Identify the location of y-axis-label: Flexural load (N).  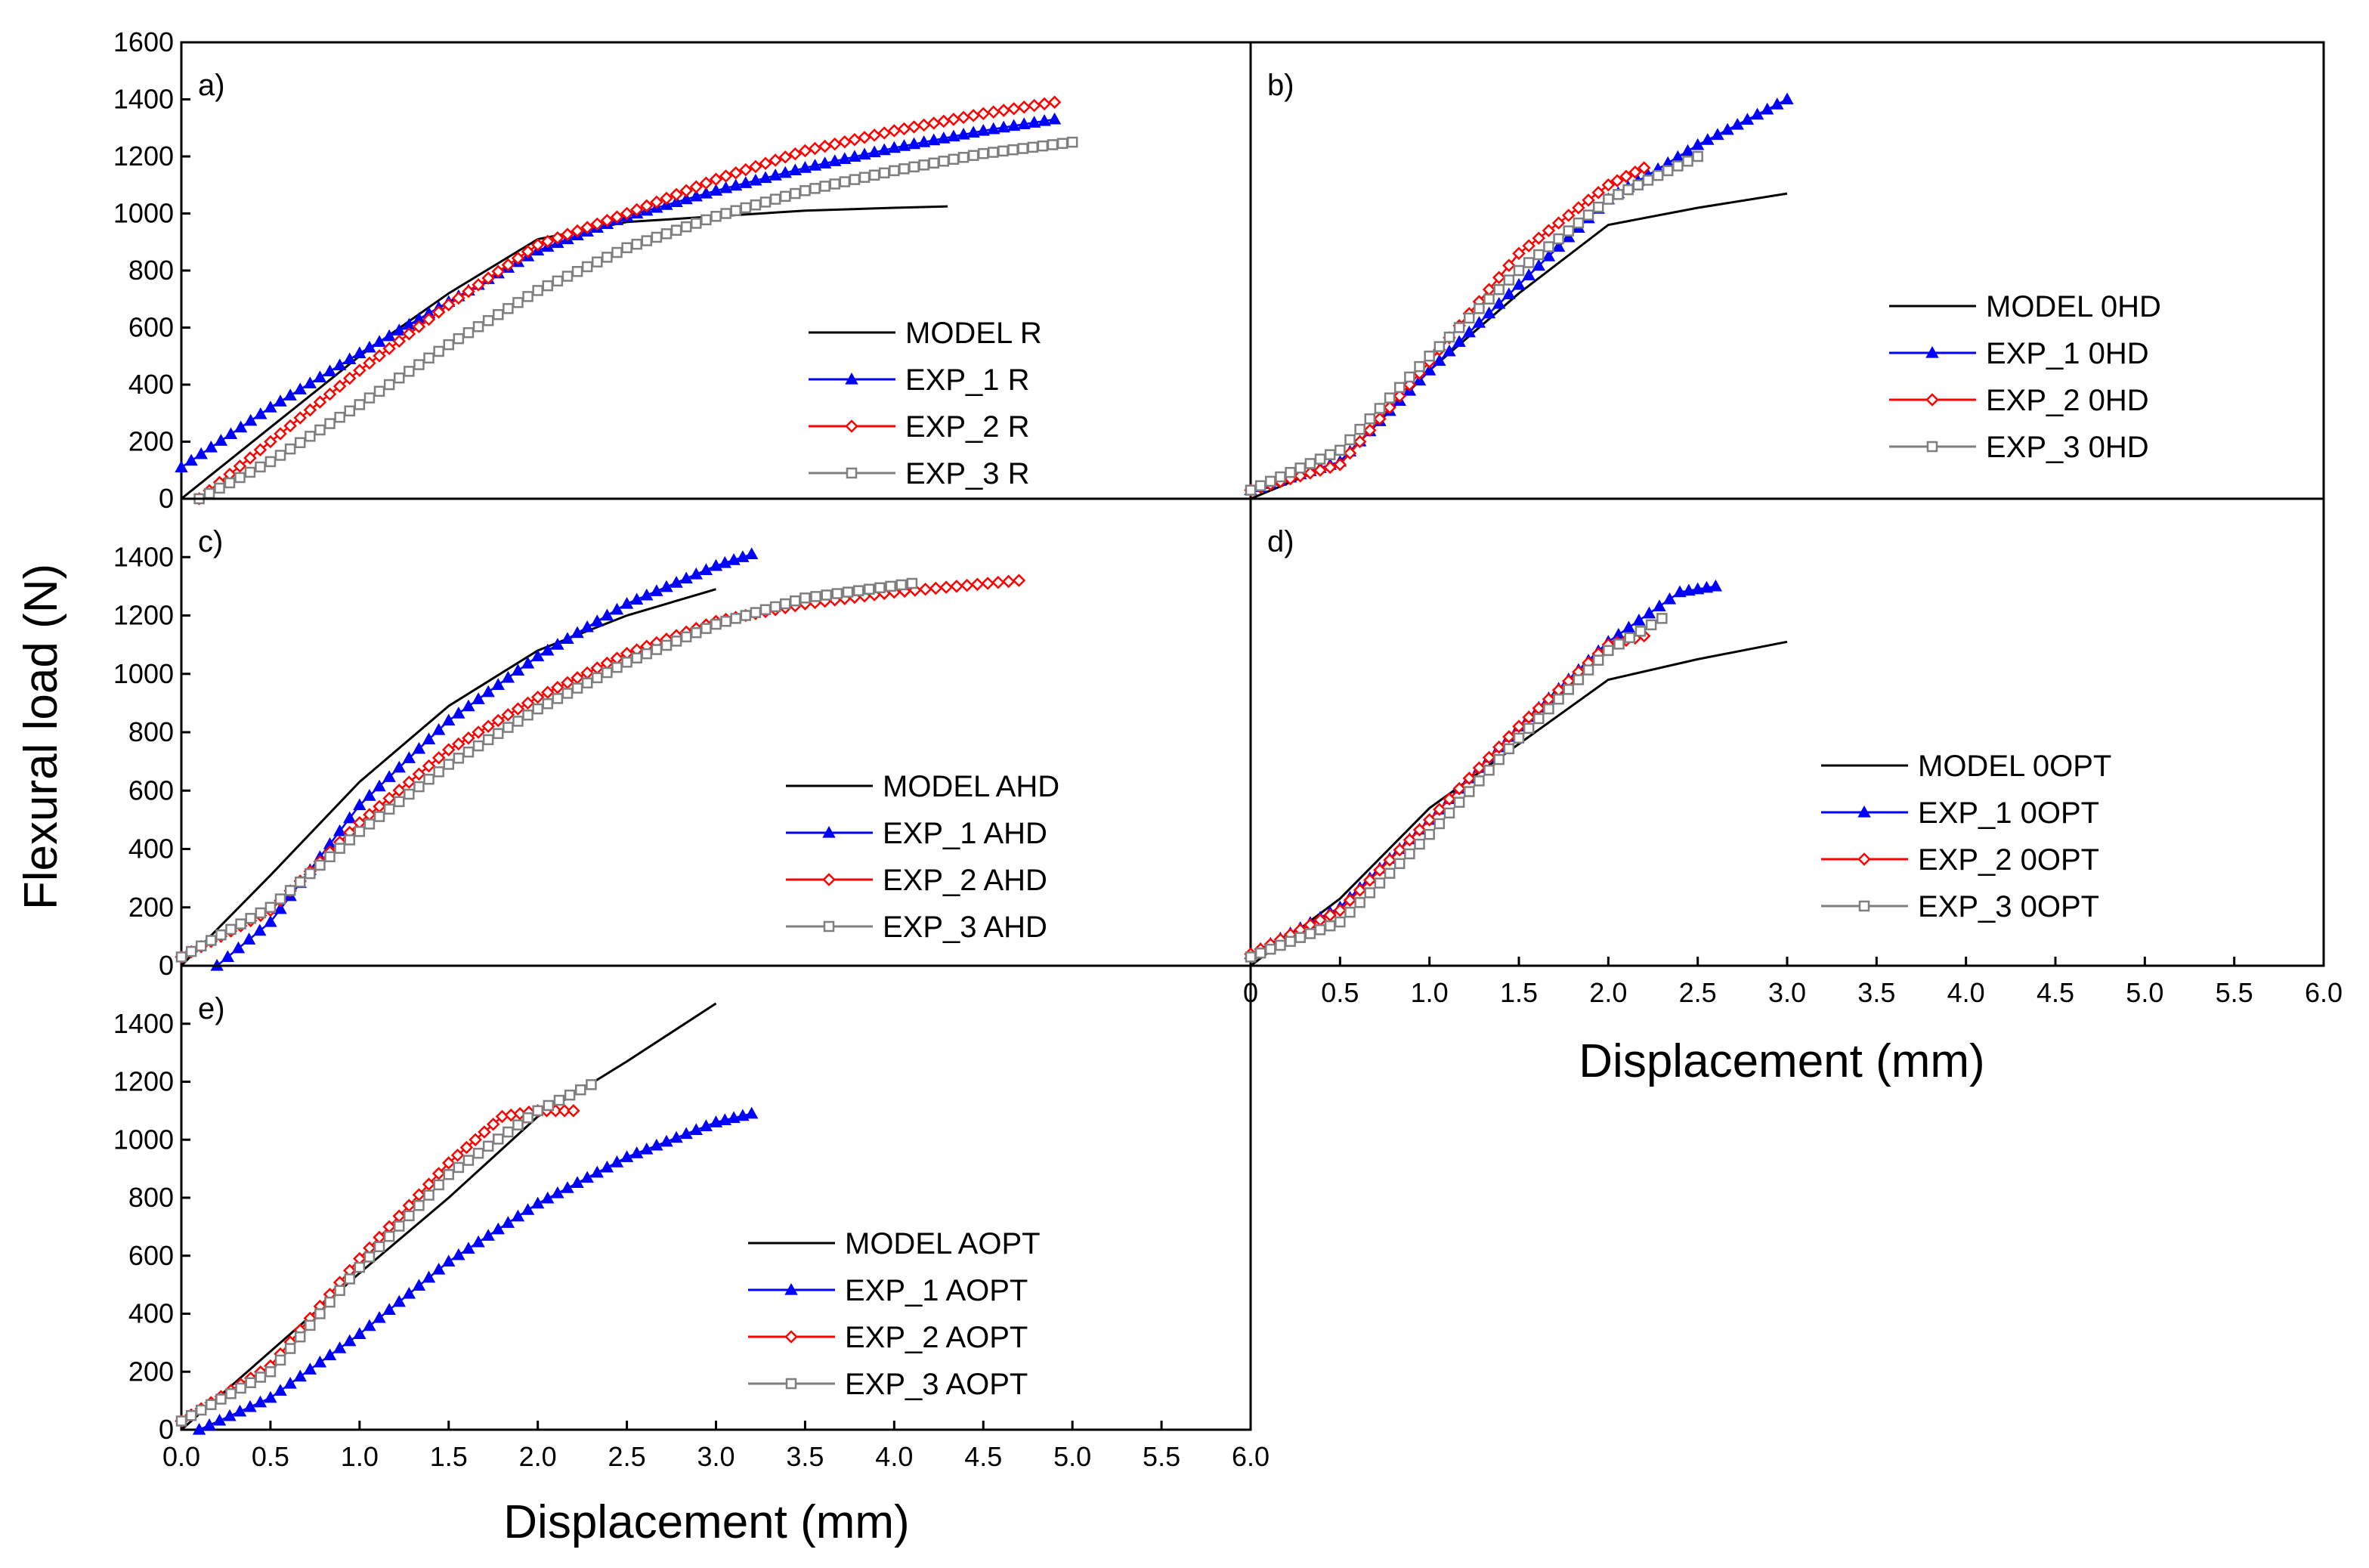
(41, 737).